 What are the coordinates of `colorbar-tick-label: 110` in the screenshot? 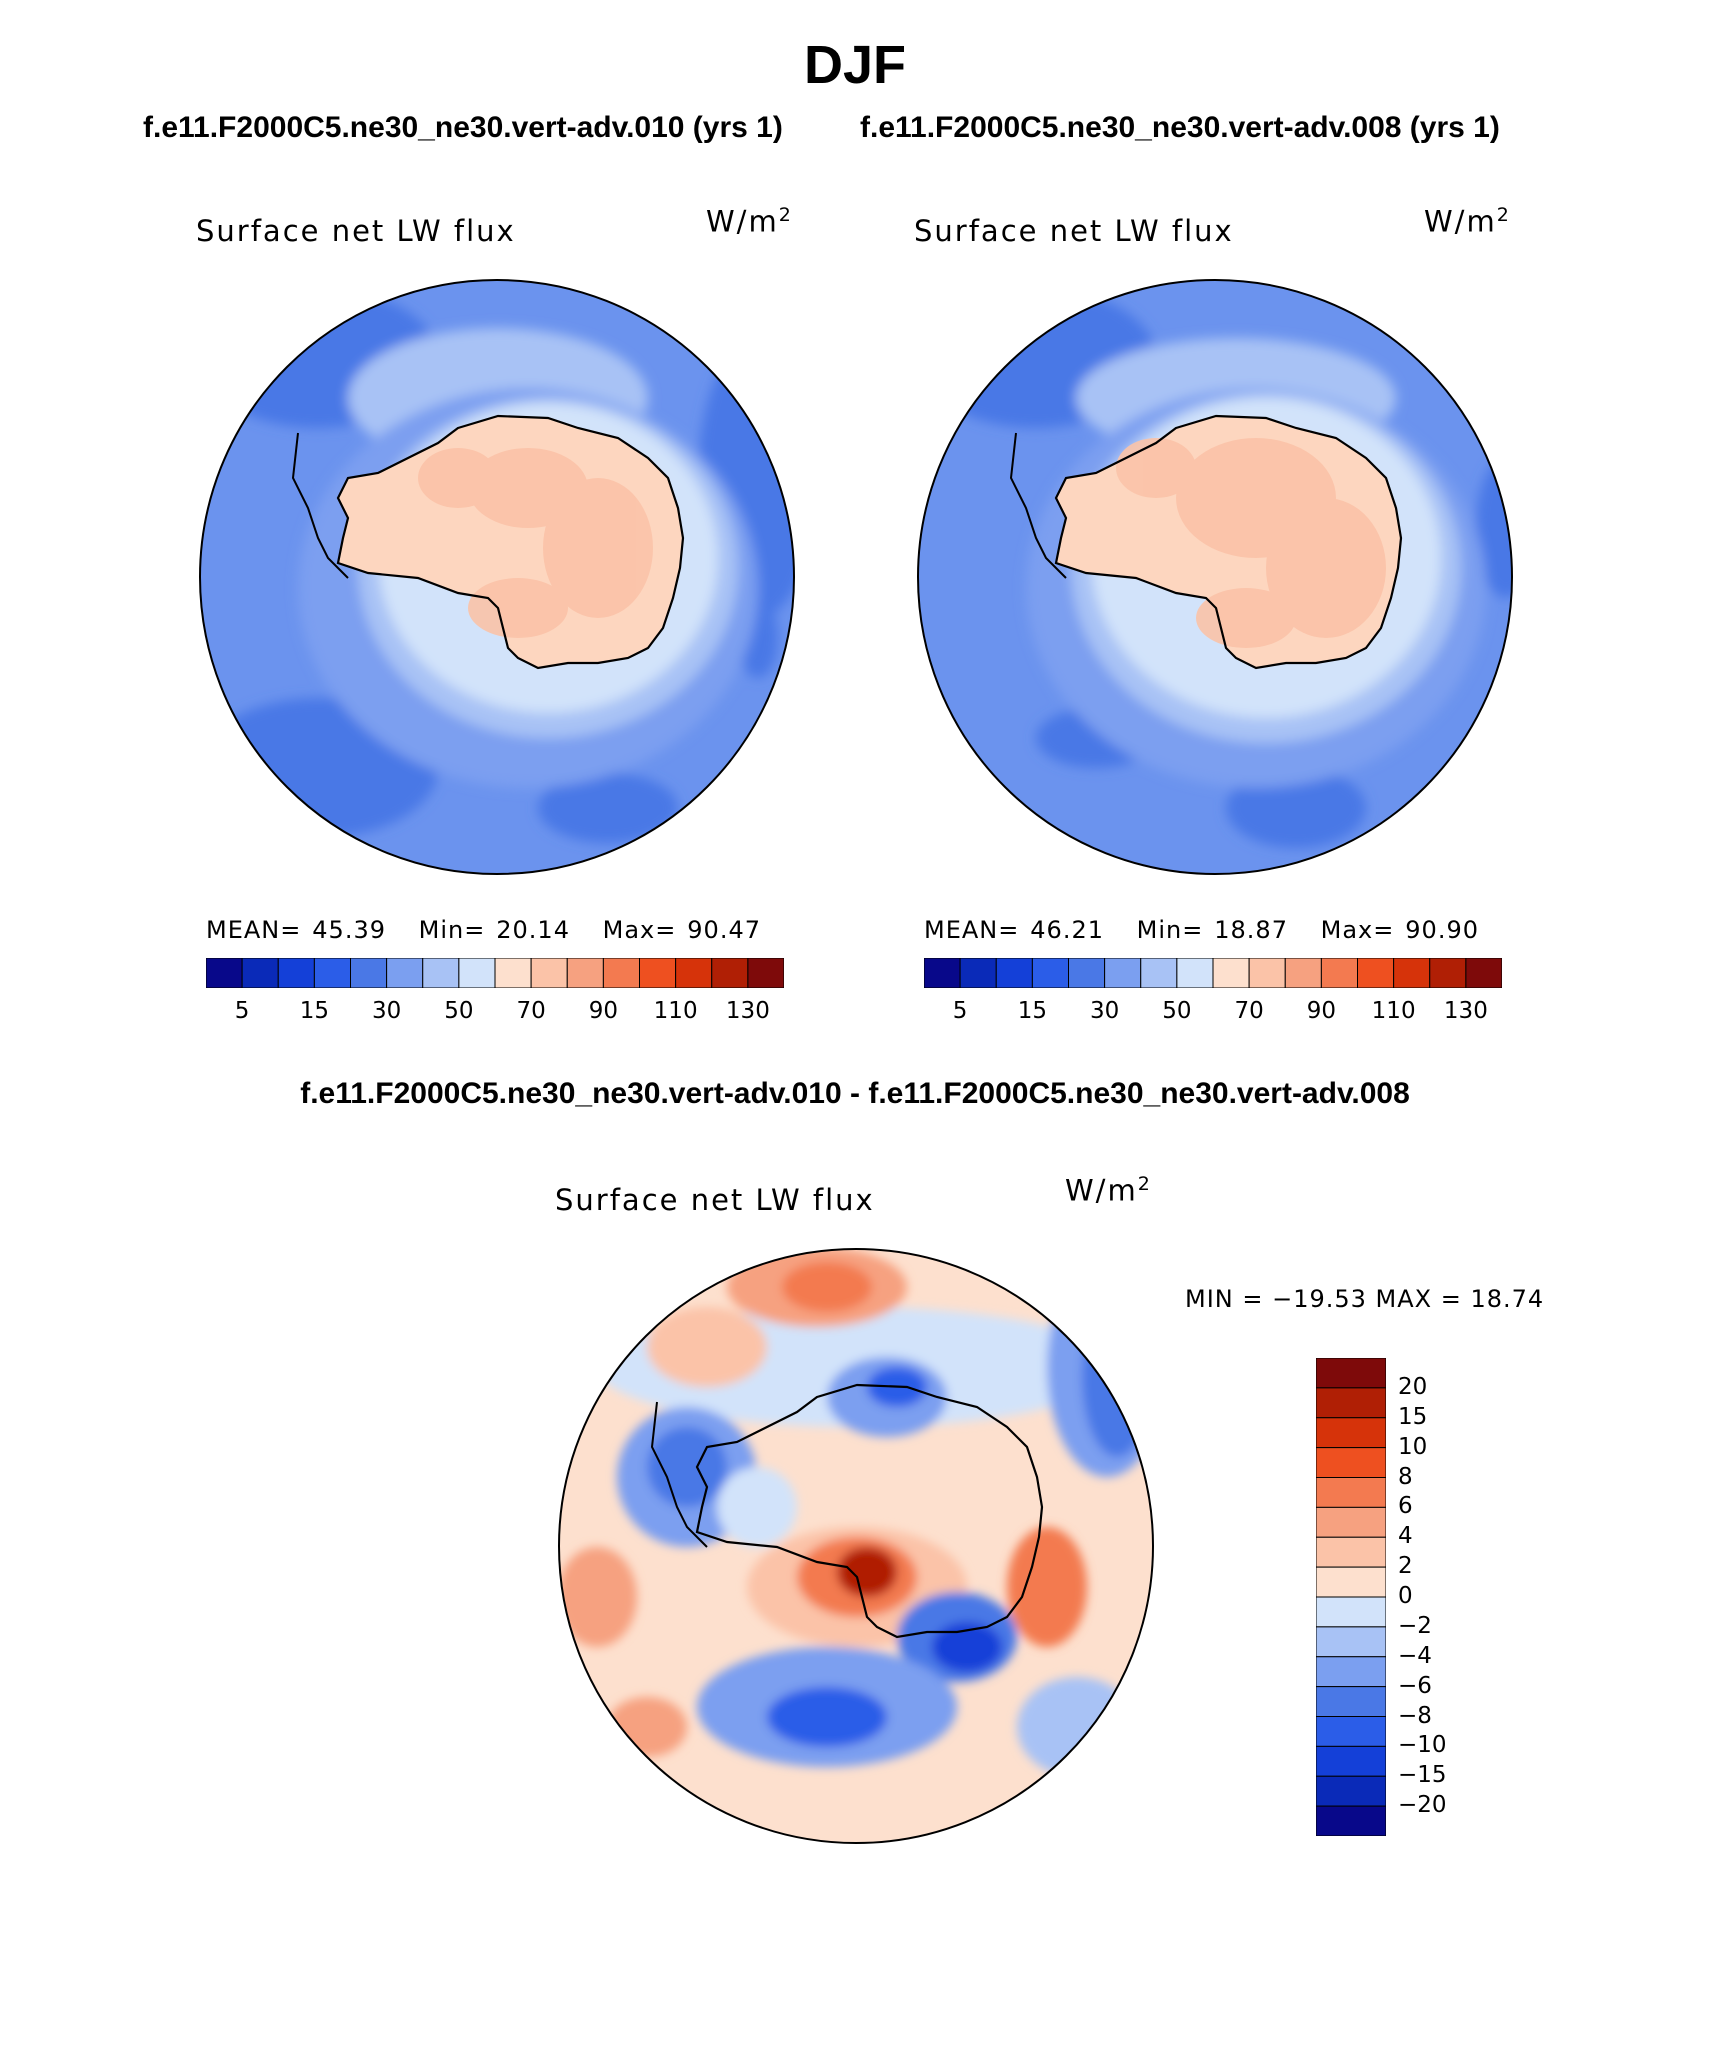 It's located at (675, 1011).